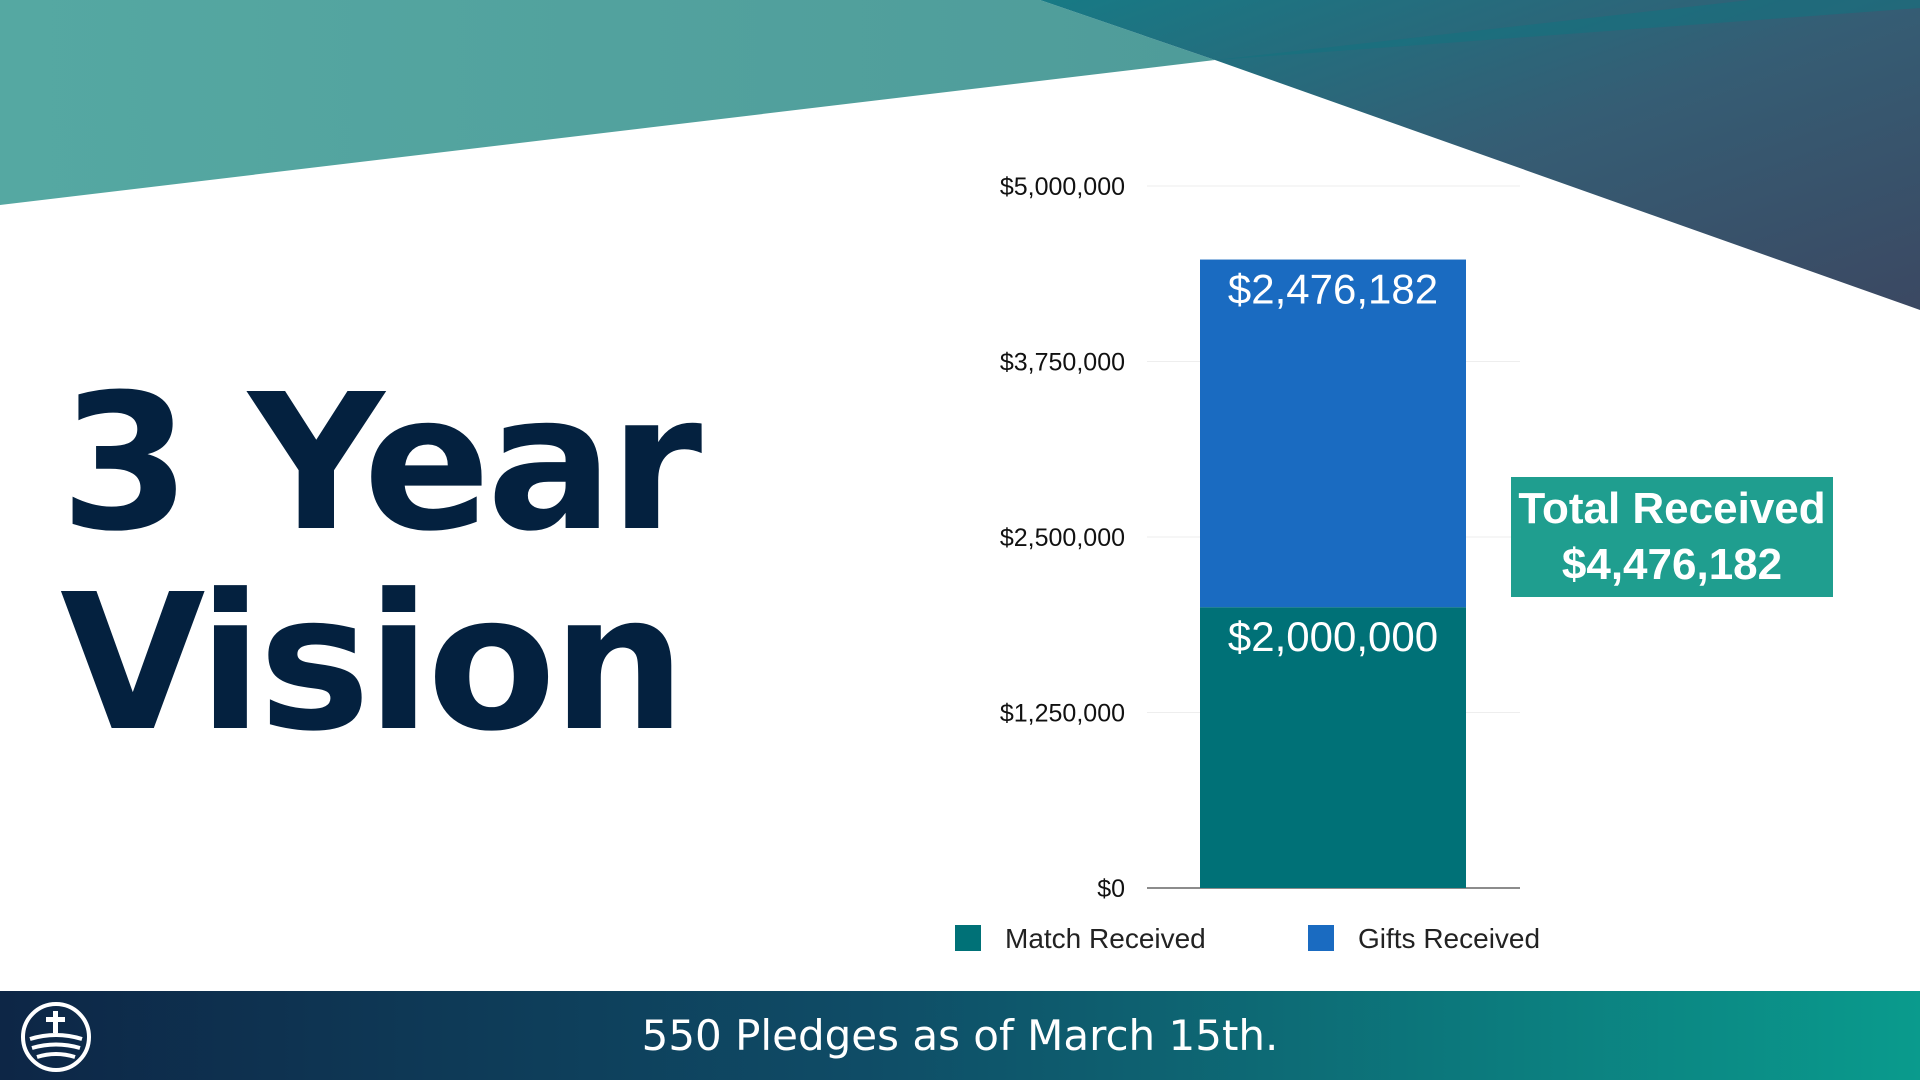  I want to click on y-tick-label: $0, so click(1111, 889).